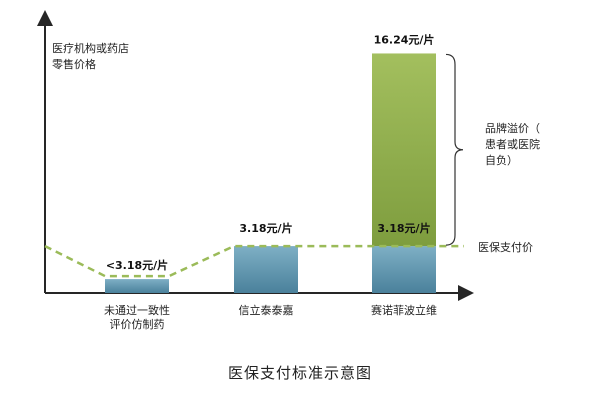 This screenshot has width=600, height=400. I want to click on category-label-0-1: 评价仿制药, so click(137, 324).